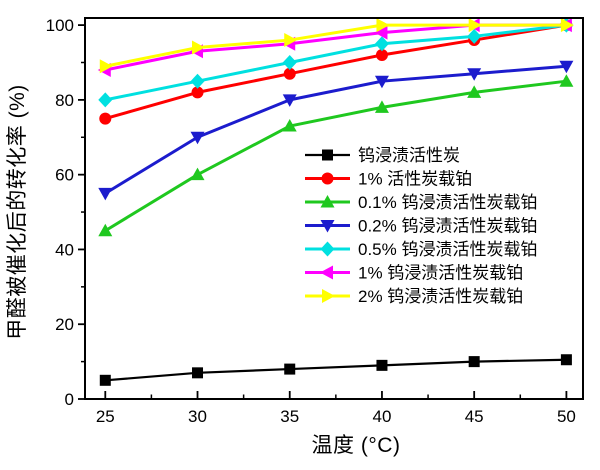 This screenshot has width=600, height=470. I want to click on legend-item: 钨浸渍活性炭, so click(382, 155).